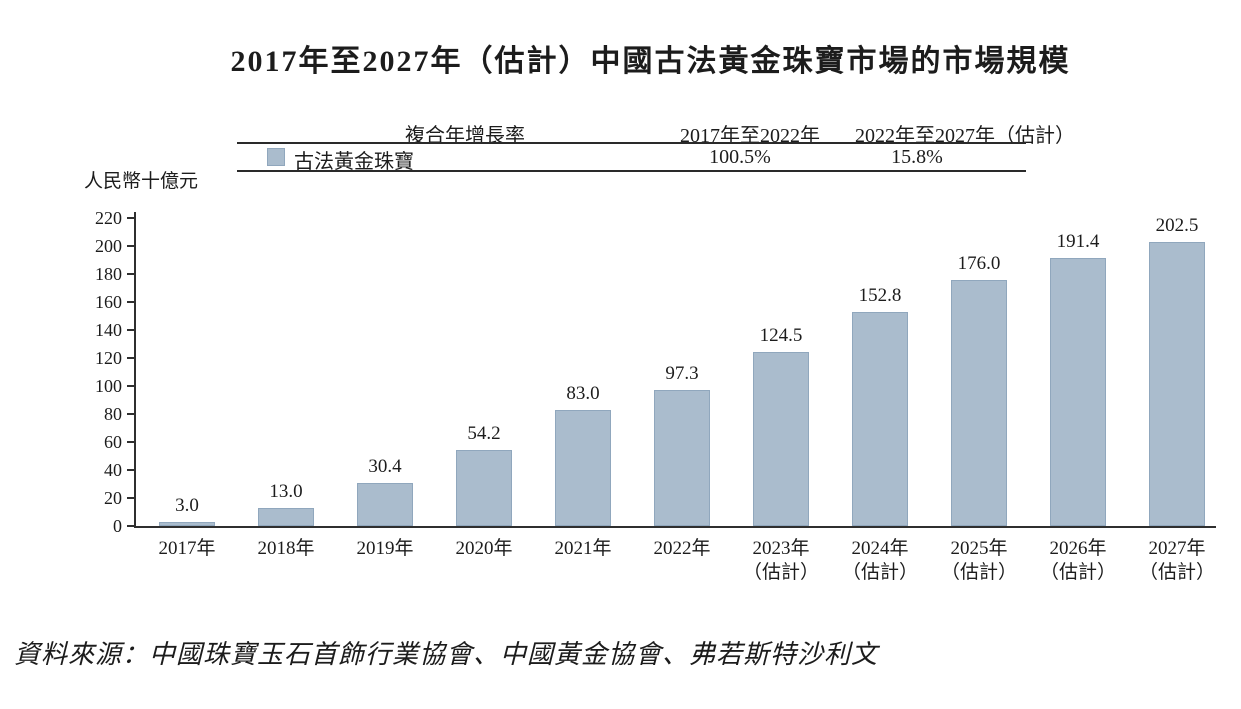 The height and width of the screenshot is (709, 1241). Describe the element at coordinates (141, 181) in the screenshot. I see `y-axis-unit-label: 人民幣十億元` at that location.